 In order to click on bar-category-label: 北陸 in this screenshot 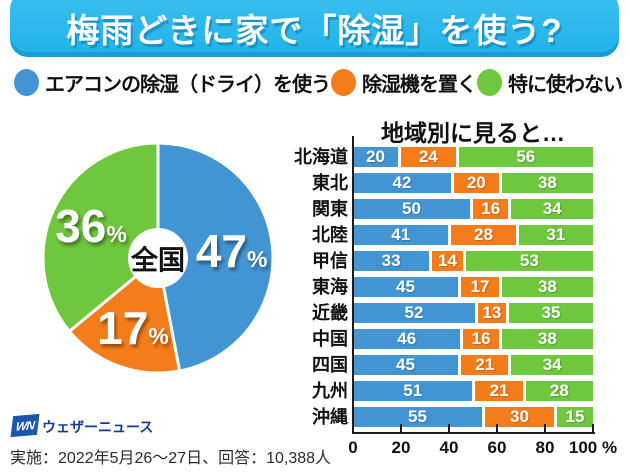, I will do `click(330, 235)`.